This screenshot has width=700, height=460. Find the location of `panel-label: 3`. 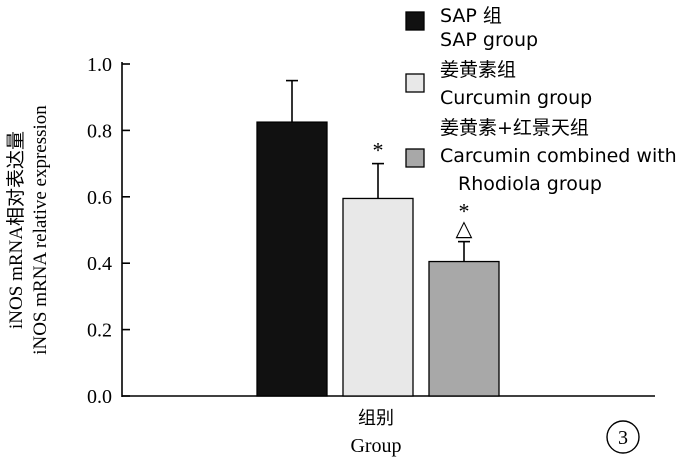

panel-label: 3 is located at coordinates (623, 437).